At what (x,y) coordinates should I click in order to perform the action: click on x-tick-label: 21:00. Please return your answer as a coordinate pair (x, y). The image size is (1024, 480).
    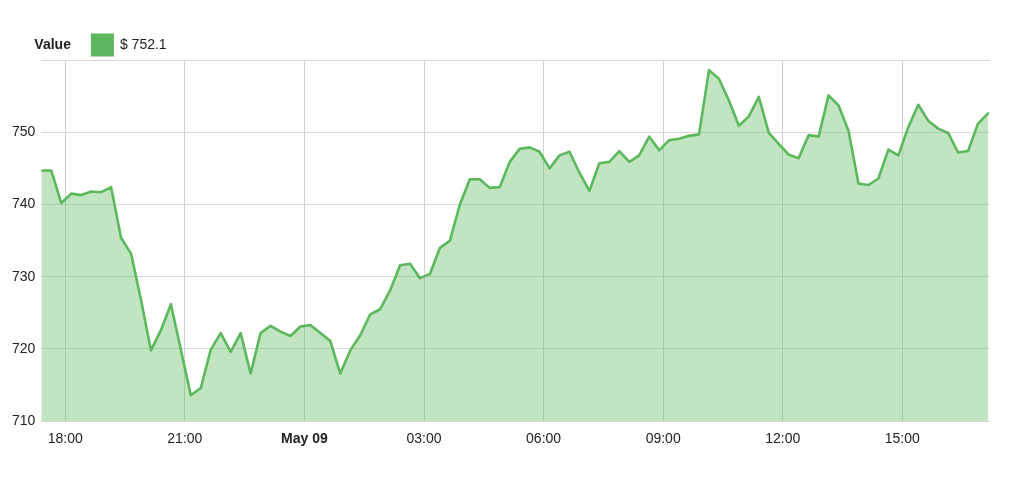
    Looking at the image, I should click on (185, 438).